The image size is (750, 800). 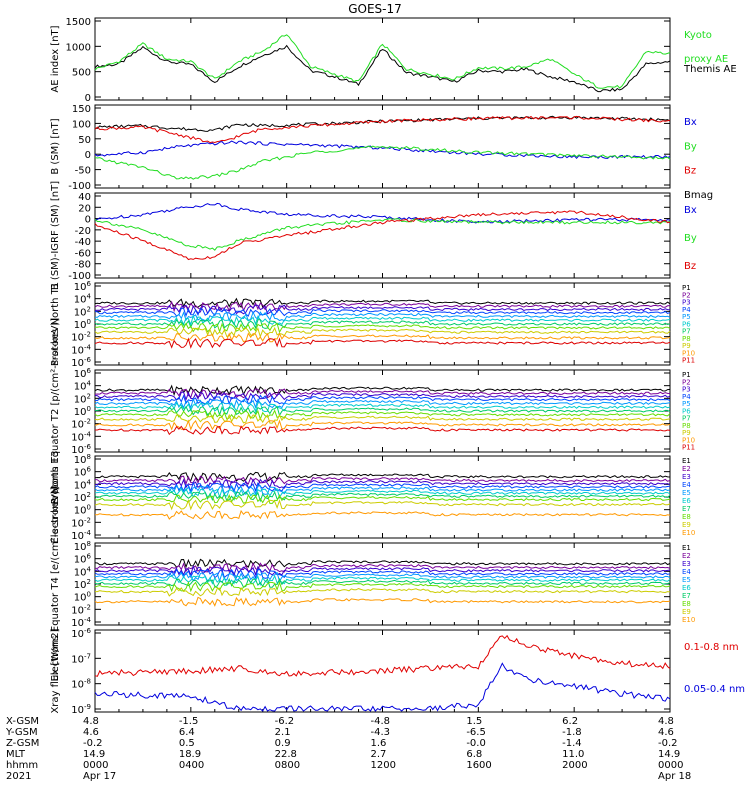 What do you see at coordinates (688, 353) in the screenshot?
I see `legend-p10: P10` at bounding box center [688, 353].